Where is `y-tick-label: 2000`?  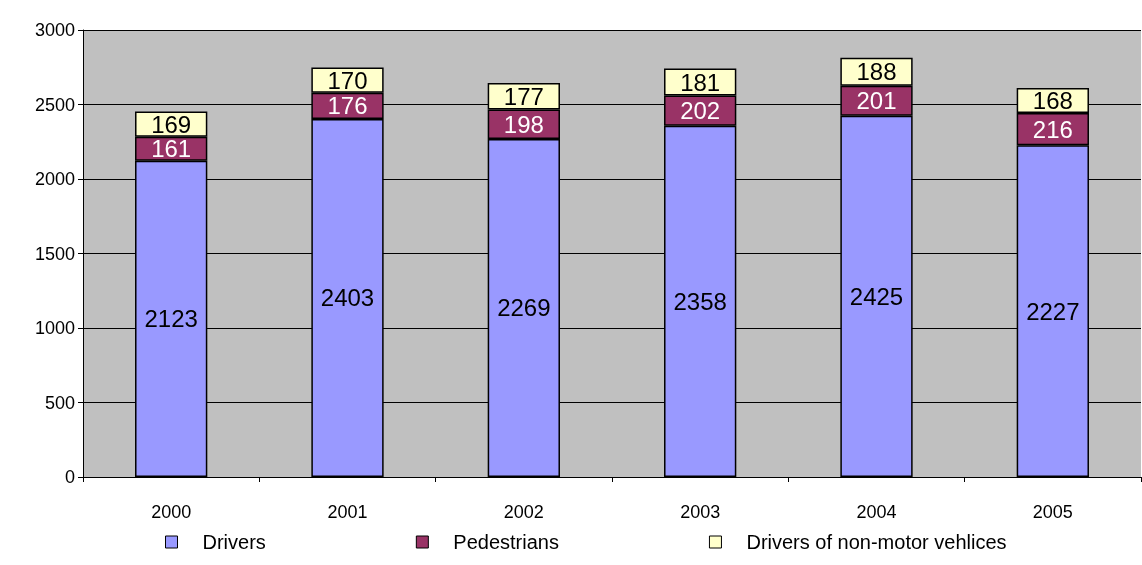
y-tick-label: 2000 is located at coordinates (54, 179).